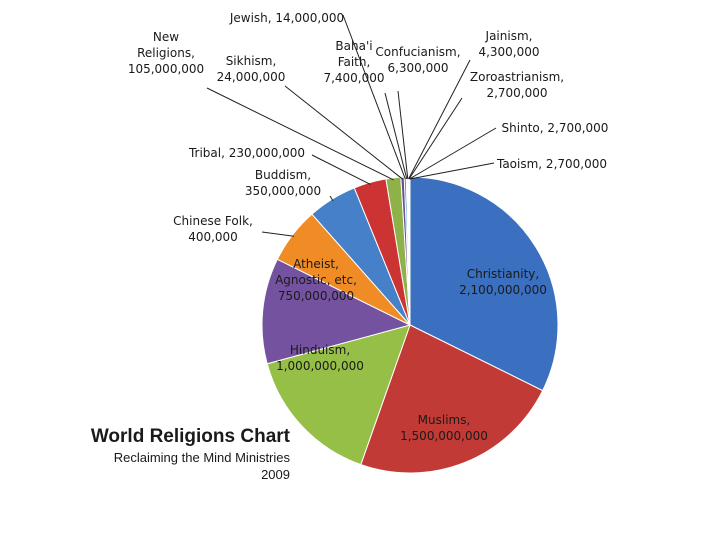 The height and width of the screenshot is (540, 720). Describe the element at coordinates (320, 358) in the screenshot. I see `slice-label-hinduism: Hinduism, 1,000,000,000` at that location.